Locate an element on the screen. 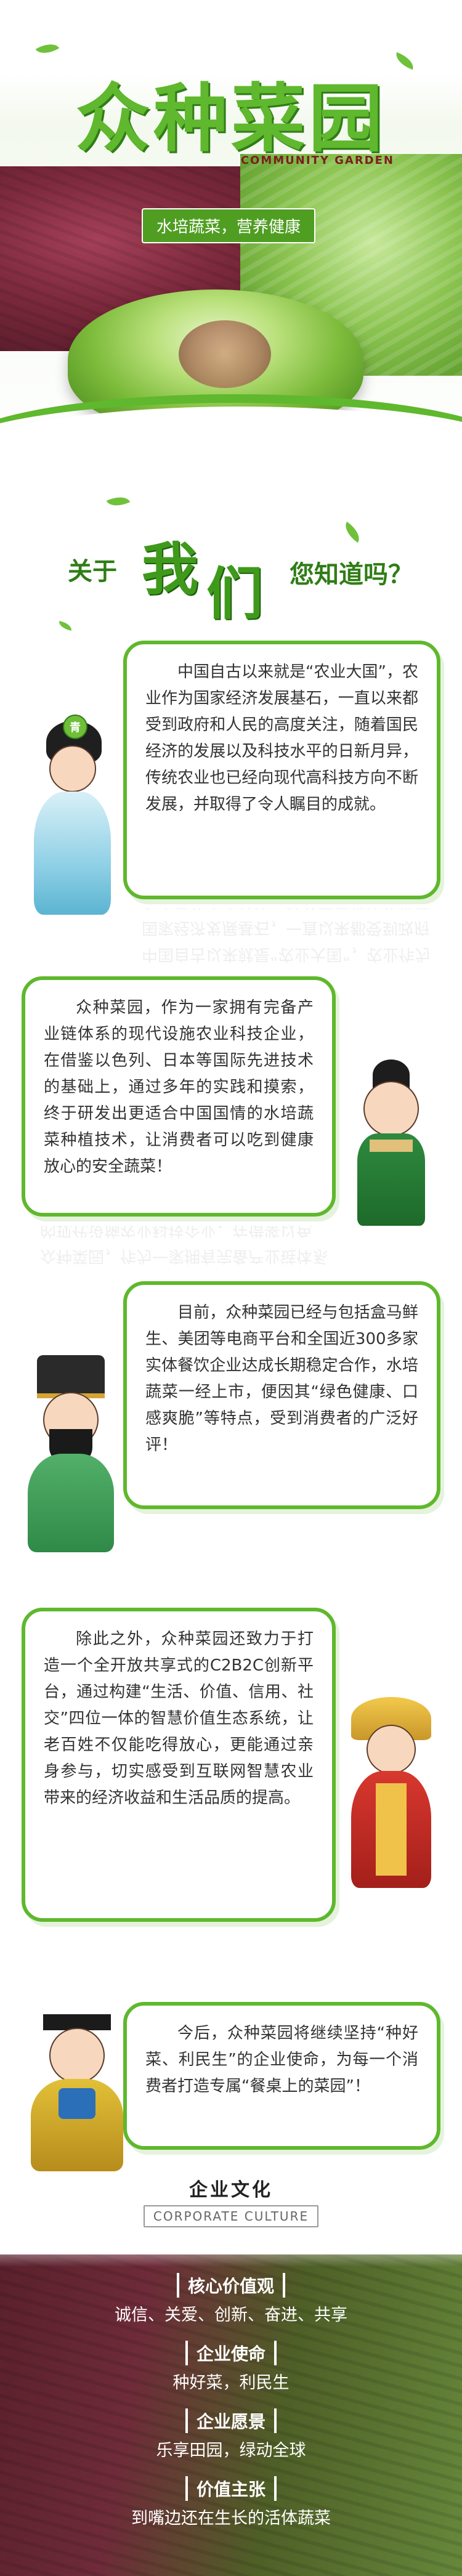  character-dress is located at coordinates (72, 854).